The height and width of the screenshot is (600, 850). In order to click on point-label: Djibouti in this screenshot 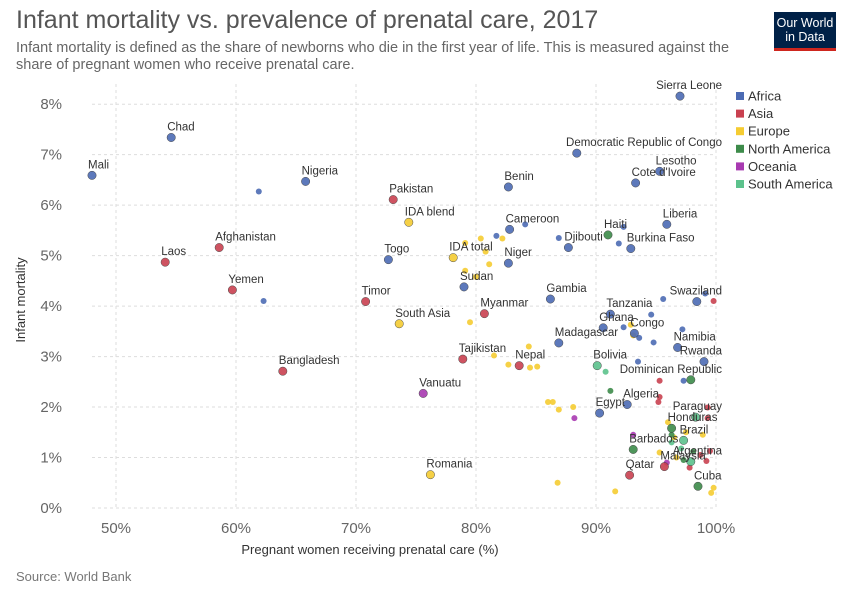, I will do `click(583, 238)`.